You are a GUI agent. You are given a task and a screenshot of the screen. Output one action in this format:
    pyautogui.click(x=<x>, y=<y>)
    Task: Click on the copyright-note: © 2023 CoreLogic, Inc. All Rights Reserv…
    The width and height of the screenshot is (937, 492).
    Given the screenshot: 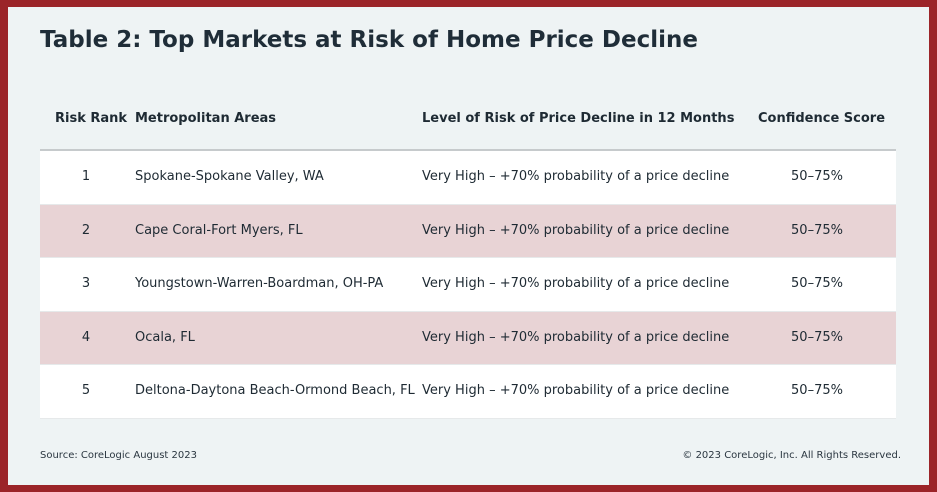 What is the action you would take?
    pyautogui.click(x=791, y=455)
    